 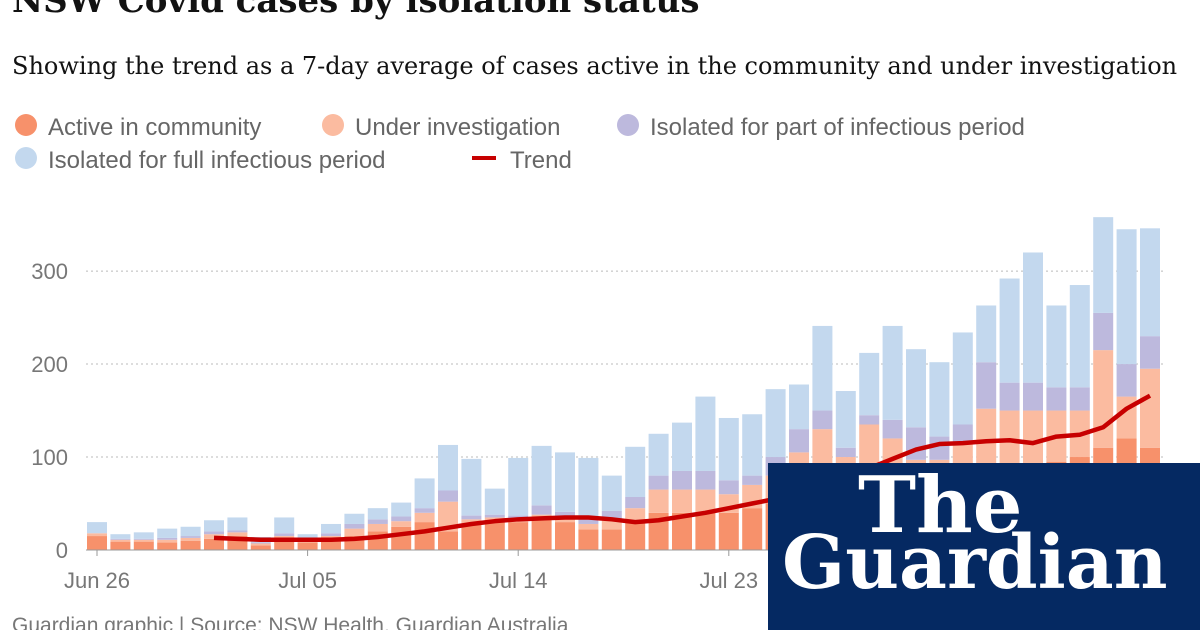 I want to click on legend-label: Isolated for part of infectious period, so click(x=837, y=127).